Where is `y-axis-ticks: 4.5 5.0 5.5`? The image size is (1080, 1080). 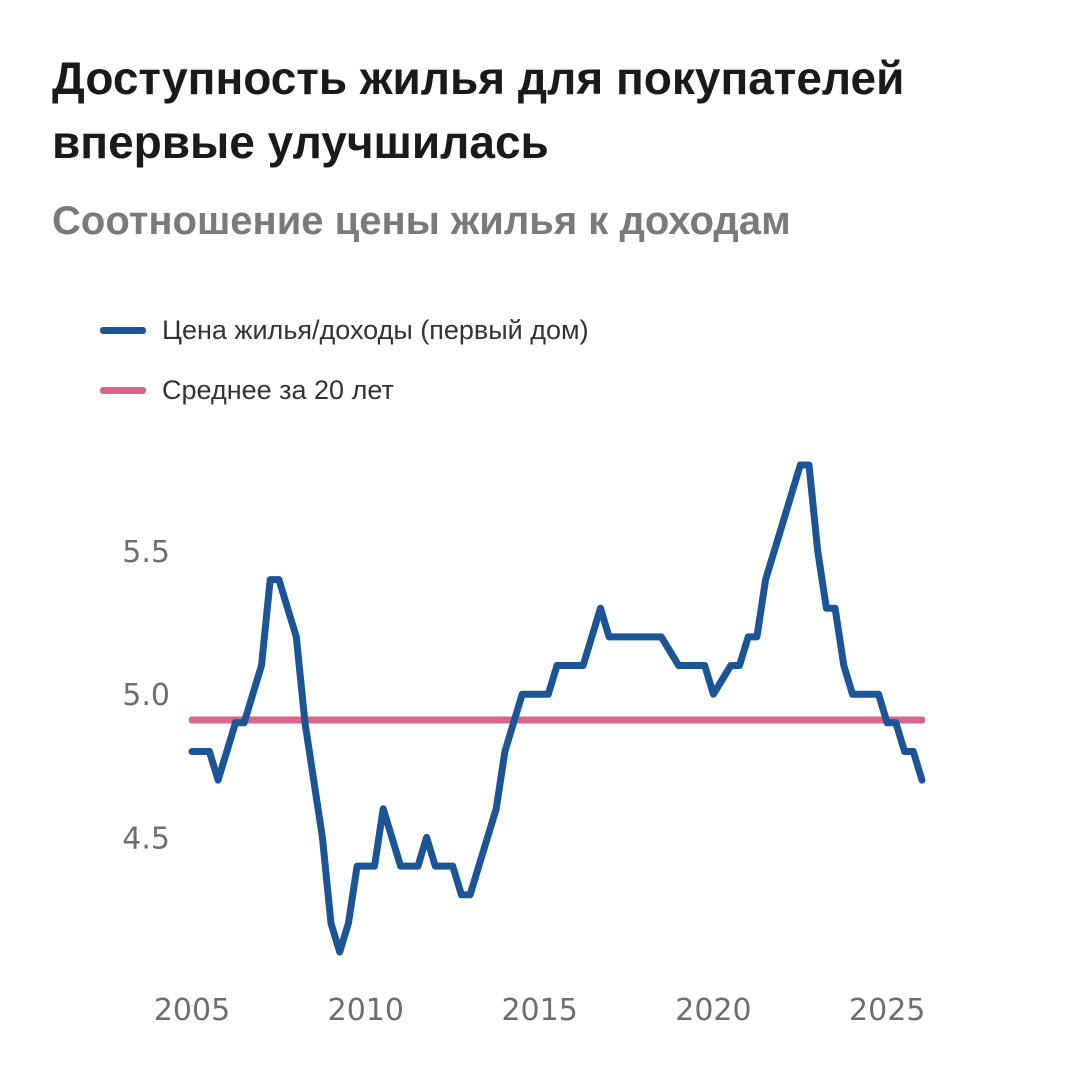
y-axis-ticks: 4.5 5.0 5.5 is located at coordinates (146, 695).